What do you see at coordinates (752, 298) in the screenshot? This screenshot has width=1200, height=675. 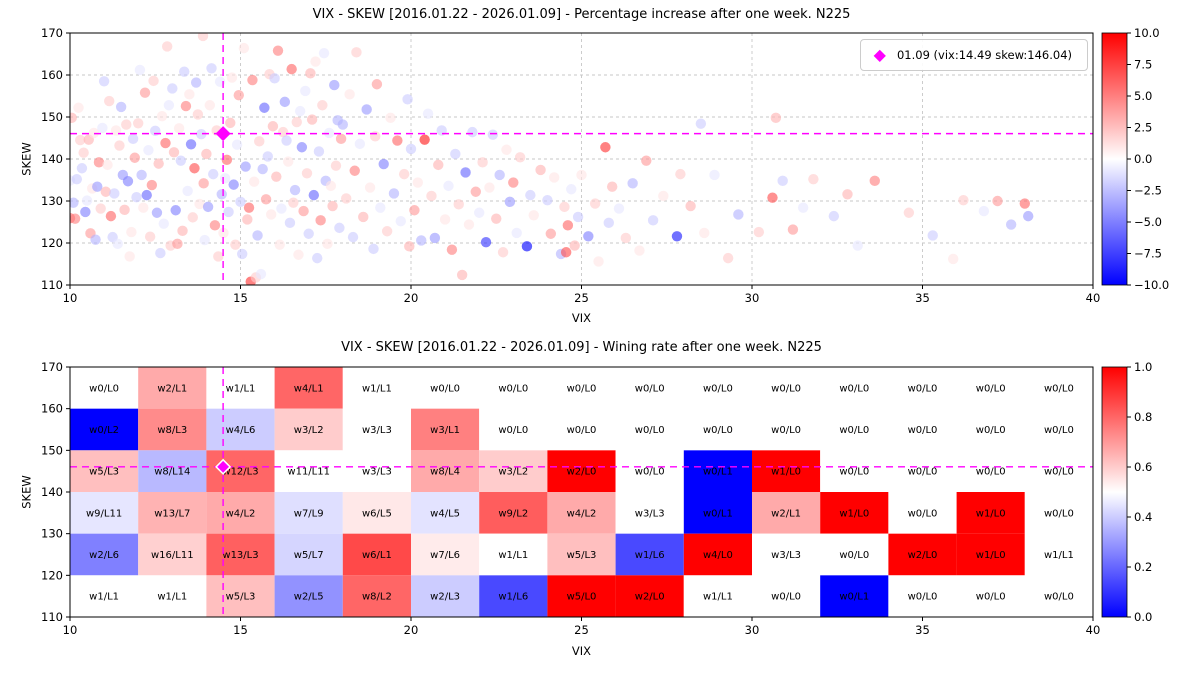 I see `top-chart-xtick-label: 30` at bounding box center [752, 298].